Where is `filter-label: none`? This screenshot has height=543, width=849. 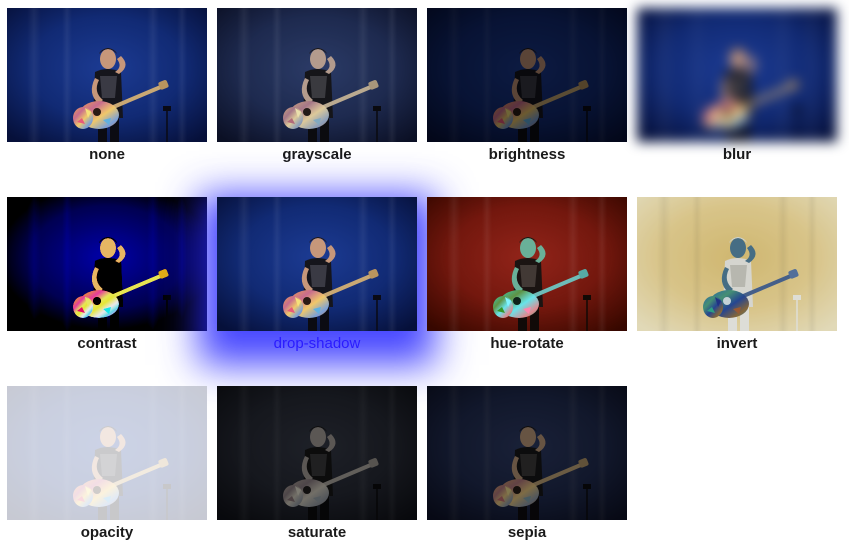 filter-label: none is located at coordinates (107, 154).